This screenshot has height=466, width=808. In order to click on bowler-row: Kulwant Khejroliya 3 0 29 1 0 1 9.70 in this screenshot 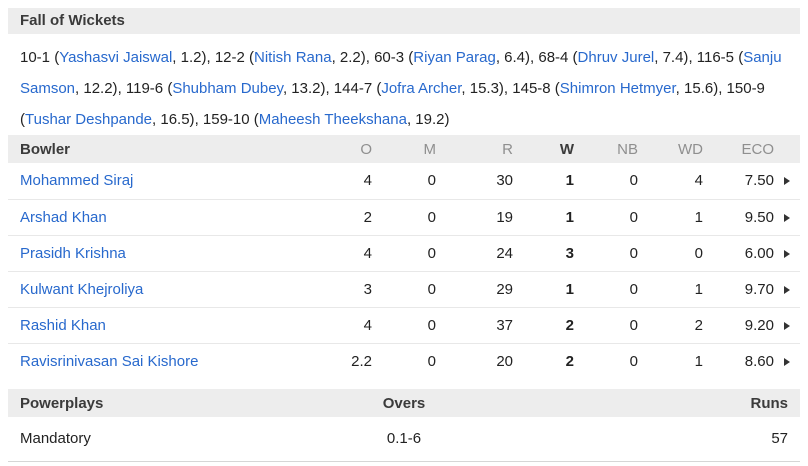, I will do `click(404, 289)`.